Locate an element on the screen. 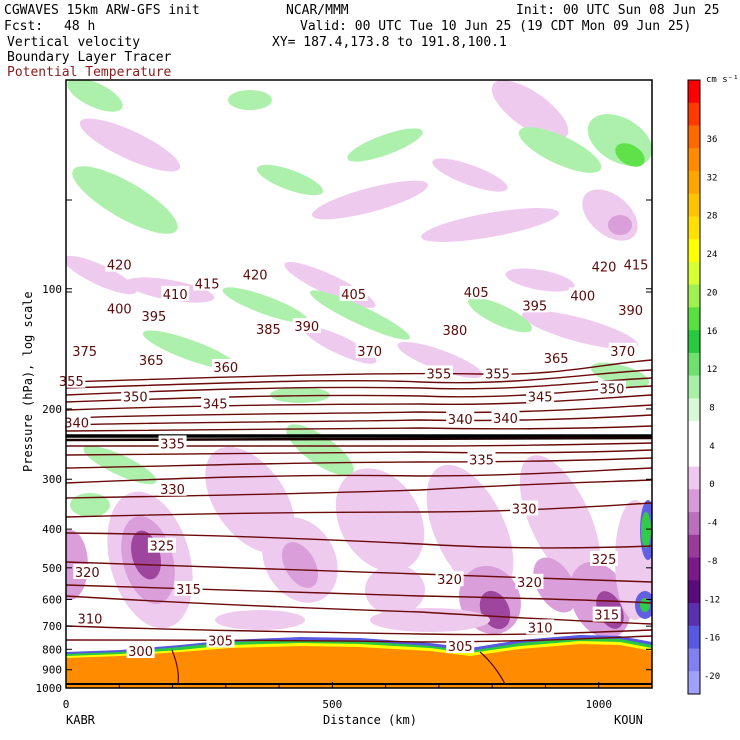 This screenshot has height=740, width=740. theta-label: 335 is located at coordinates (481, 461).